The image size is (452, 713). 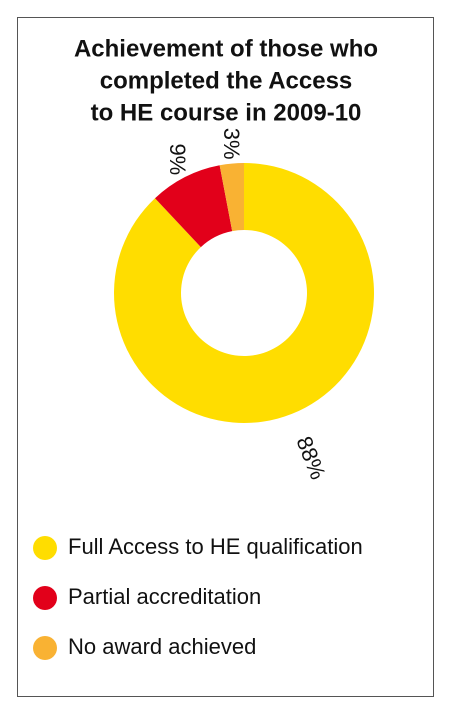 I want to click on data-label: 3%, so click(x=231, y=144).